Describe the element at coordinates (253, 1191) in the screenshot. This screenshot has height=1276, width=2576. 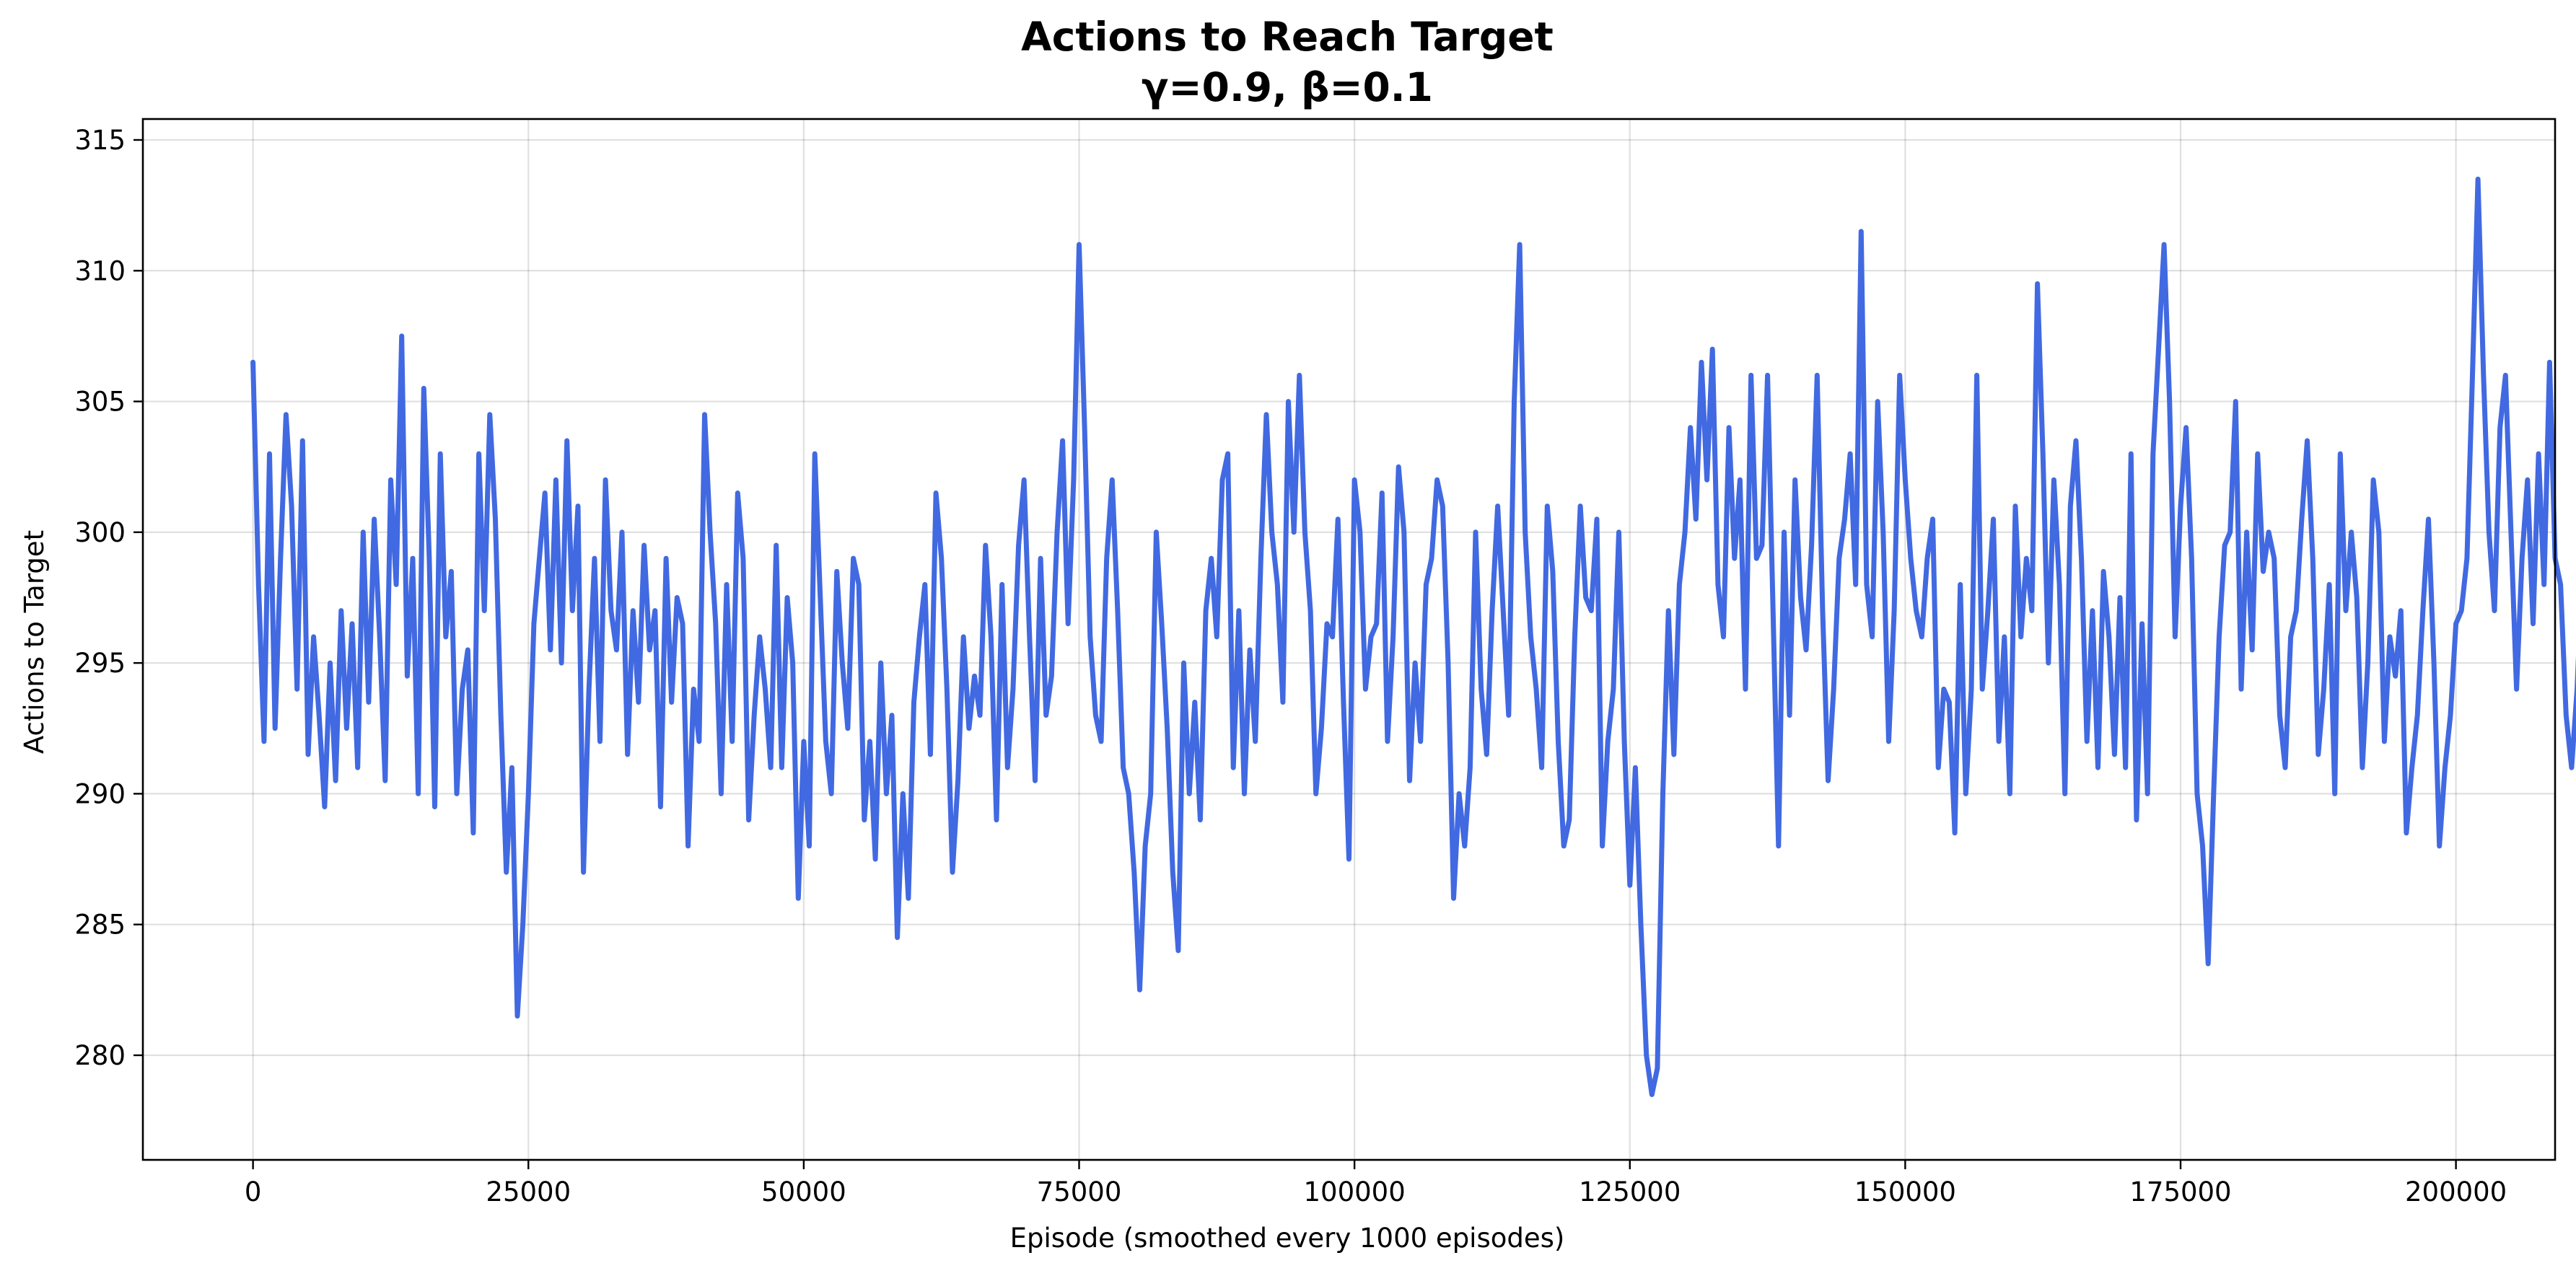
I see `x-tick-label: 0` at that location.